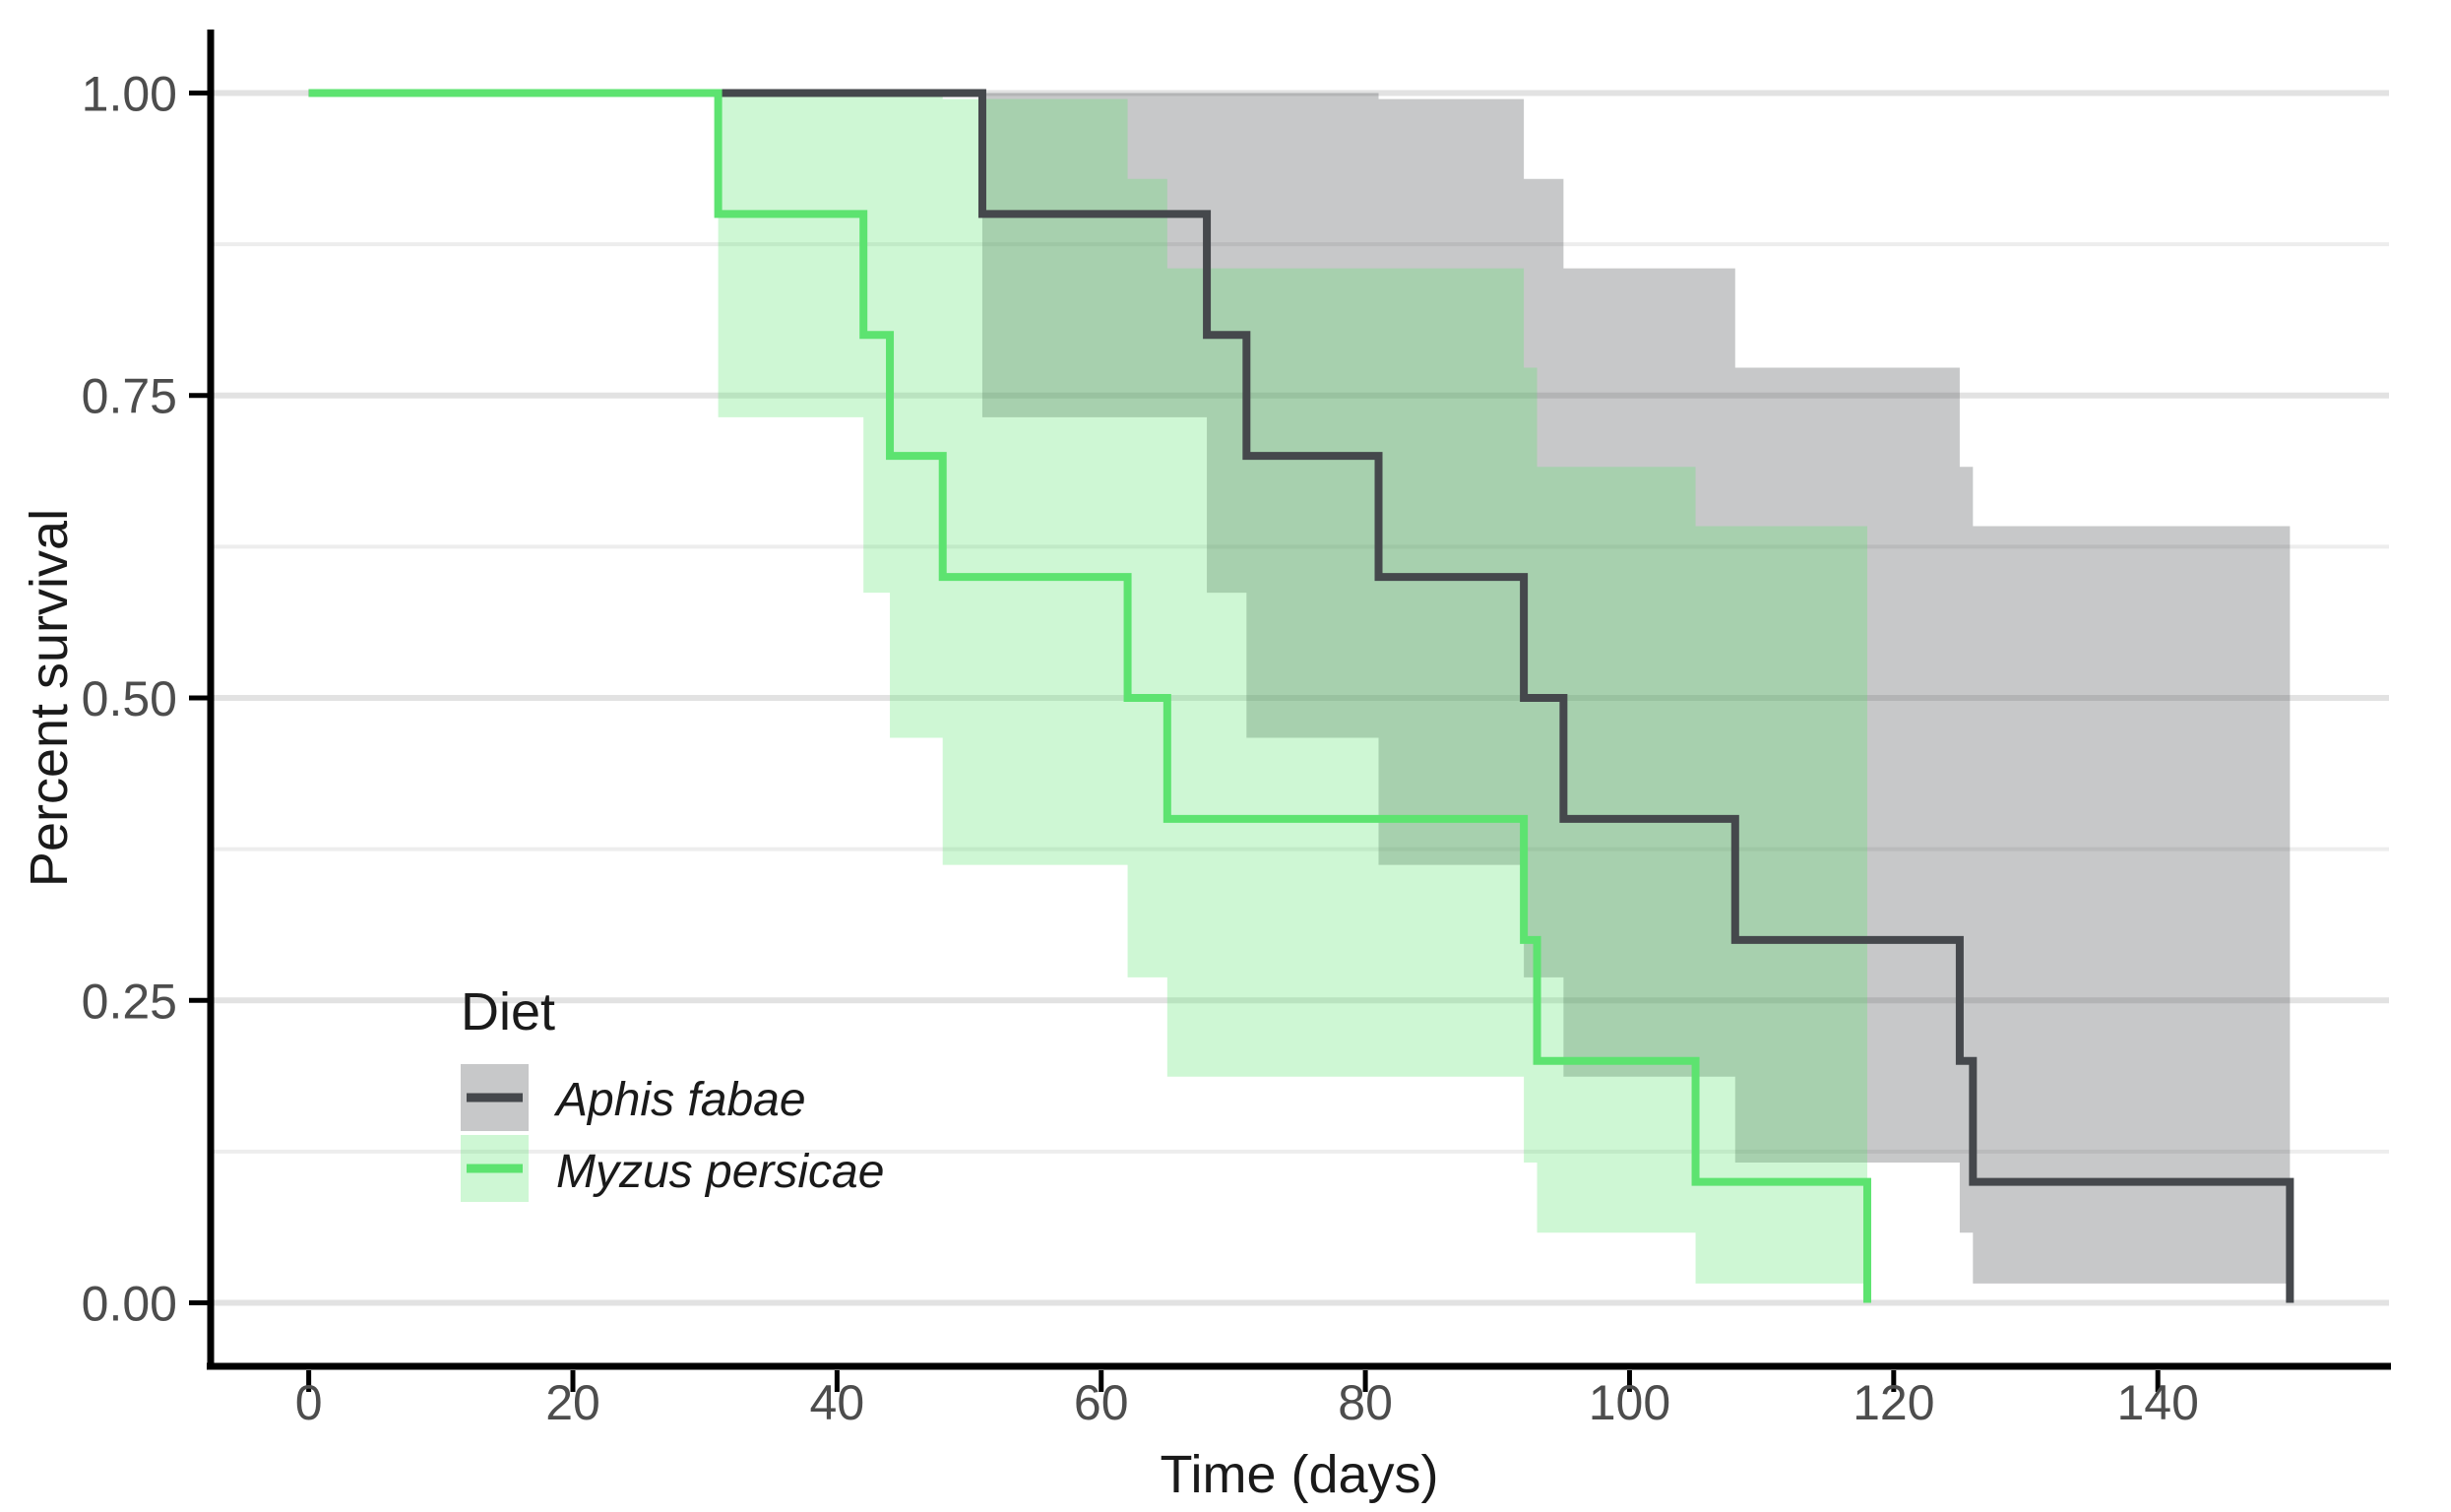 The height and width of the screenshot is (1512, 2451). Describe the element at coordinates (309, 1402) in the screenshot. I see `x-tick-label-0: 0` at that location.